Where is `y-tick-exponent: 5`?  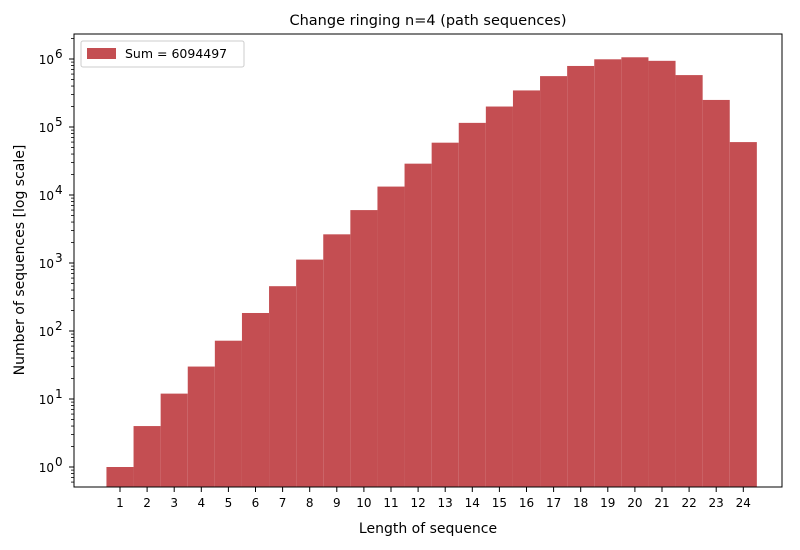
y-tick-exponent: 5 is located at coordinates (59, 122).